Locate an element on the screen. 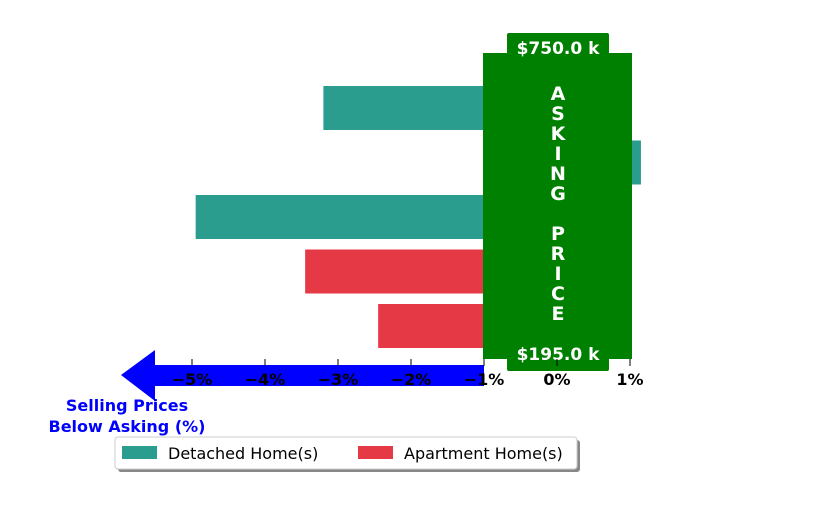 The image size is (834, 509). legend-box is located at coordinates (346, 453).